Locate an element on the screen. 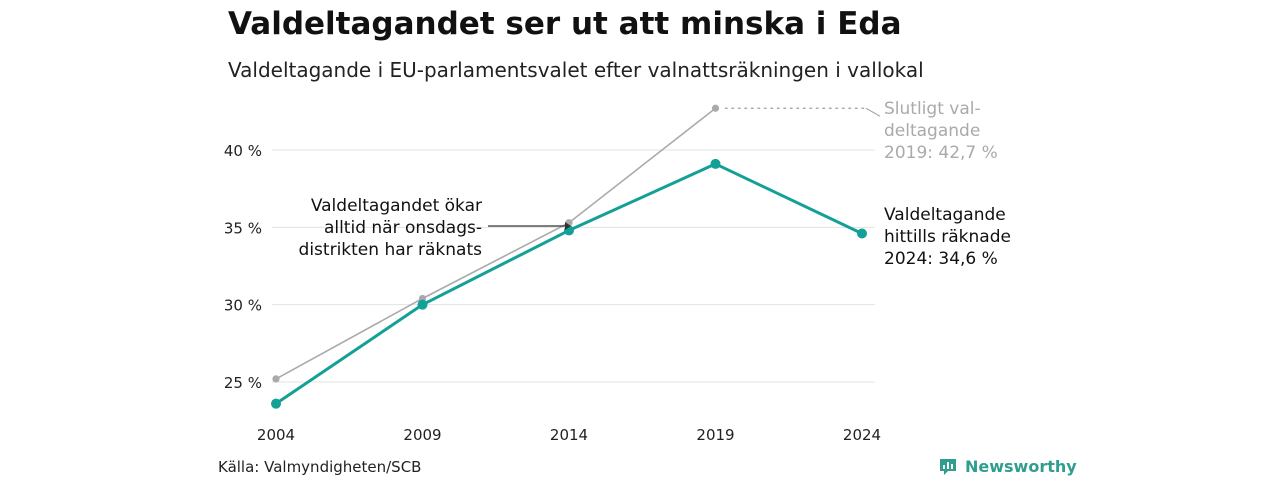 This screenshot has width=1280, height=480. x-tick-label: 2019 is located at coordinates (715, 435).